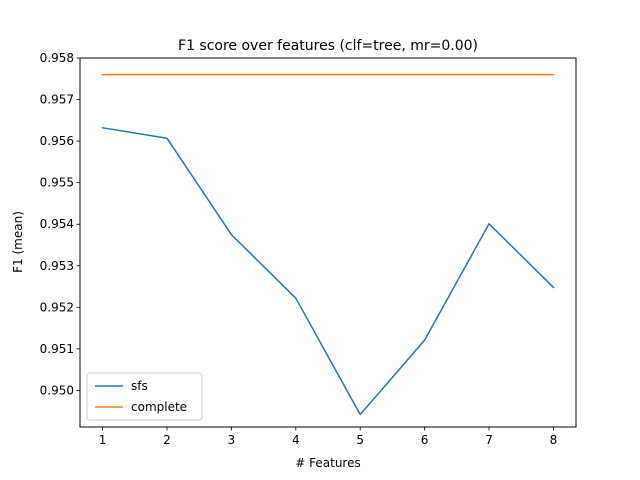  Describe the element at coordinates (57, 100) in the screenshot. I see `y-tick-label: 0.957` at that location.